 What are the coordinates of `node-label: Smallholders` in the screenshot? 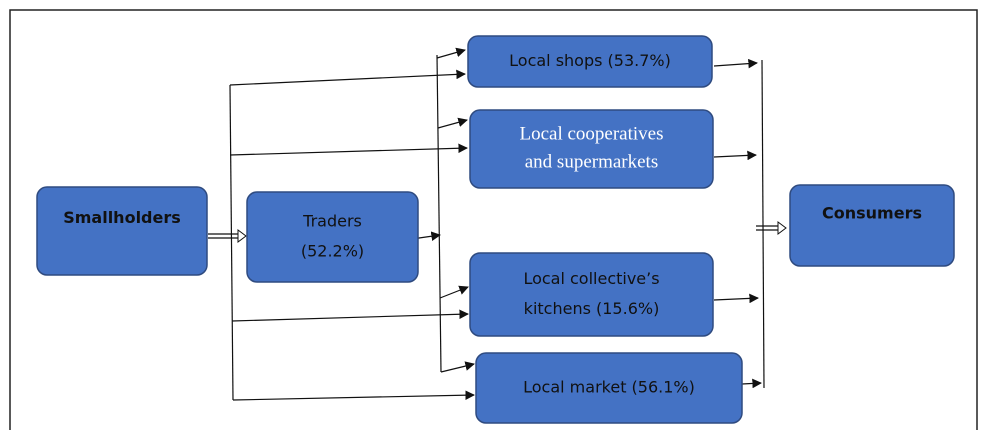 It's located at (122, 217).